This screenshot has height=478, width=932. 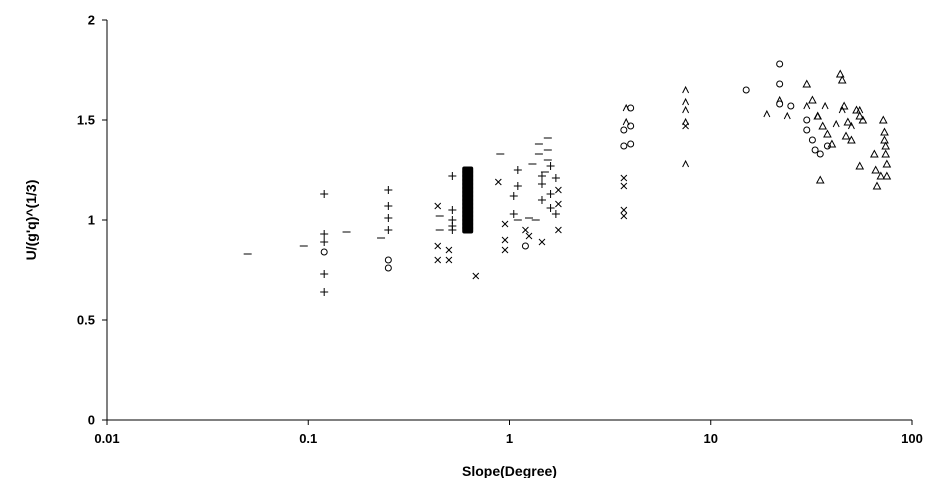 What do you see at coordinates (509, 438) in the screenshot?
I see `x-tick-label: 1` at bounding box center [509, 438].